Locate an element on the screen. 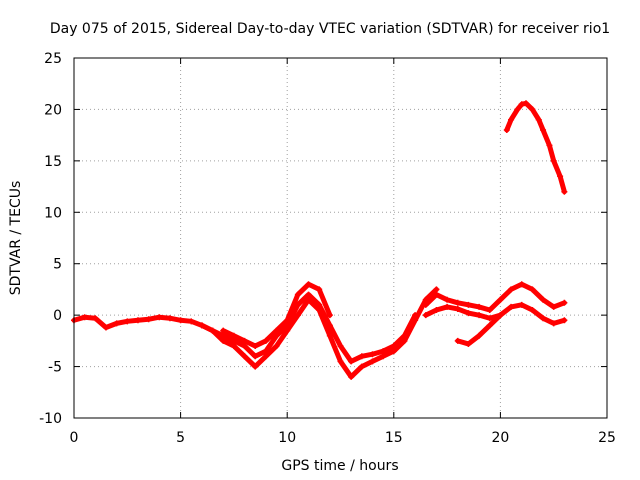 The image size is (640, 480). y-tick-label: 5 is located at coordinates (57, 265).